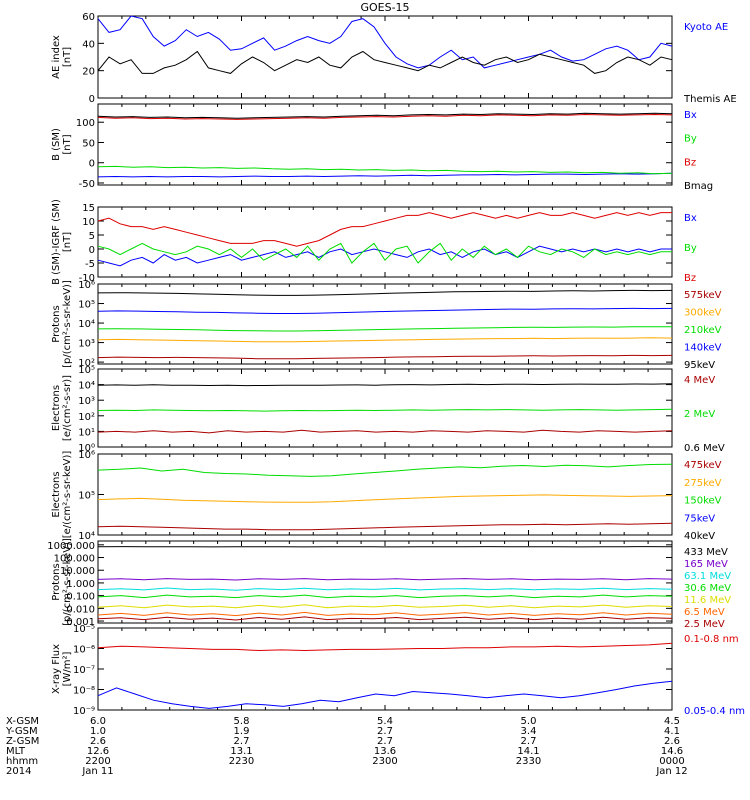  Describe the element at coordinates (385, 62) in the screenshot. I see `series-line-themis-ae` at that location.